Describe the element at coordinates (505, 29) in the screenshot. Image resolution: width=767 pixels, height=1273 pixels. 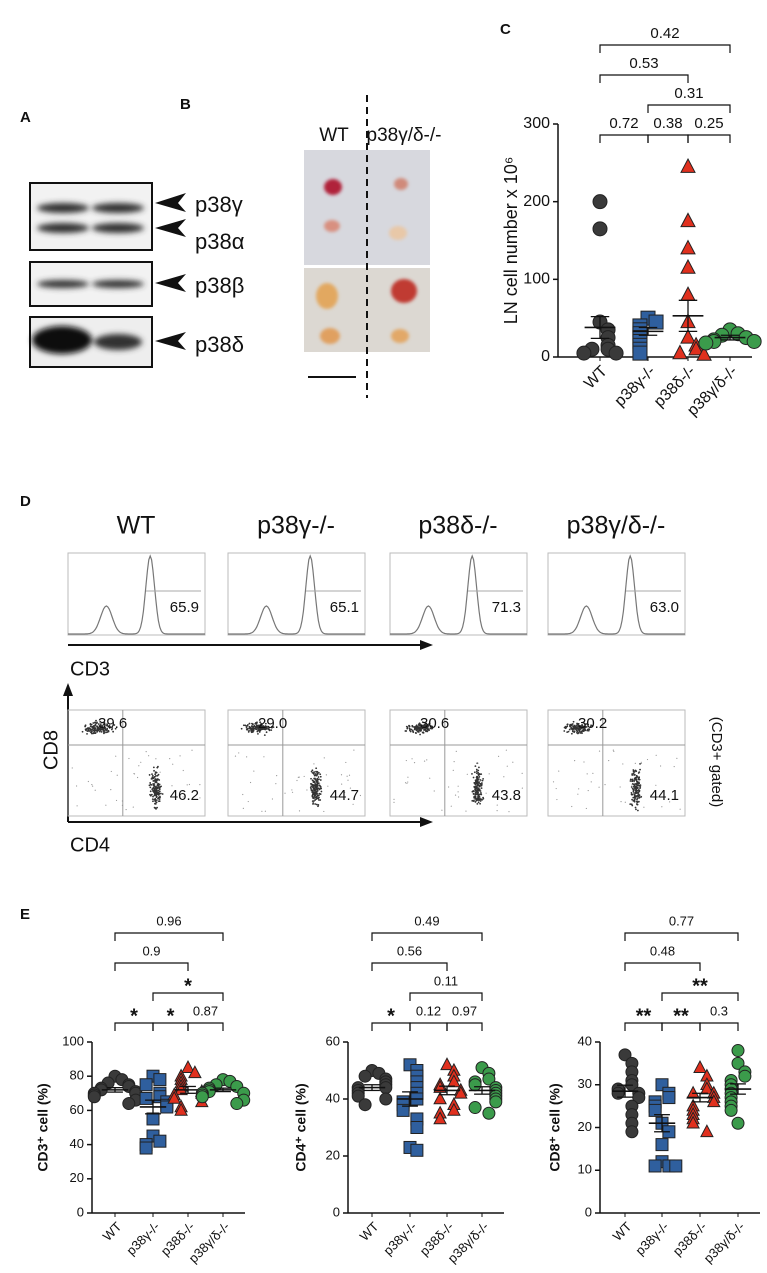
I see `panel-label: C` at that location.